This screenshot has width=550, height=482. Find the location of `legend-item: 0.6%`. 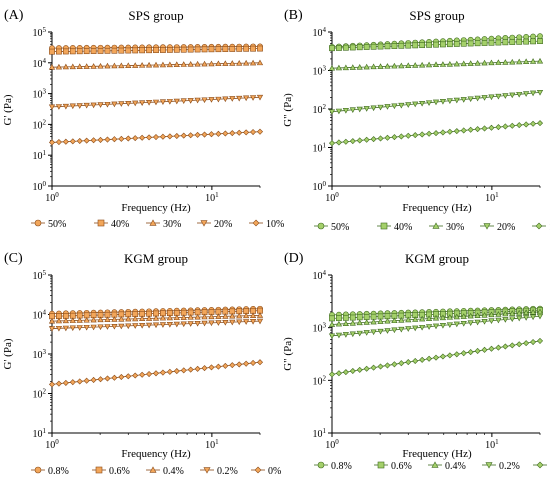

legend-item: 0.6% is located at coordinates (111, 471).